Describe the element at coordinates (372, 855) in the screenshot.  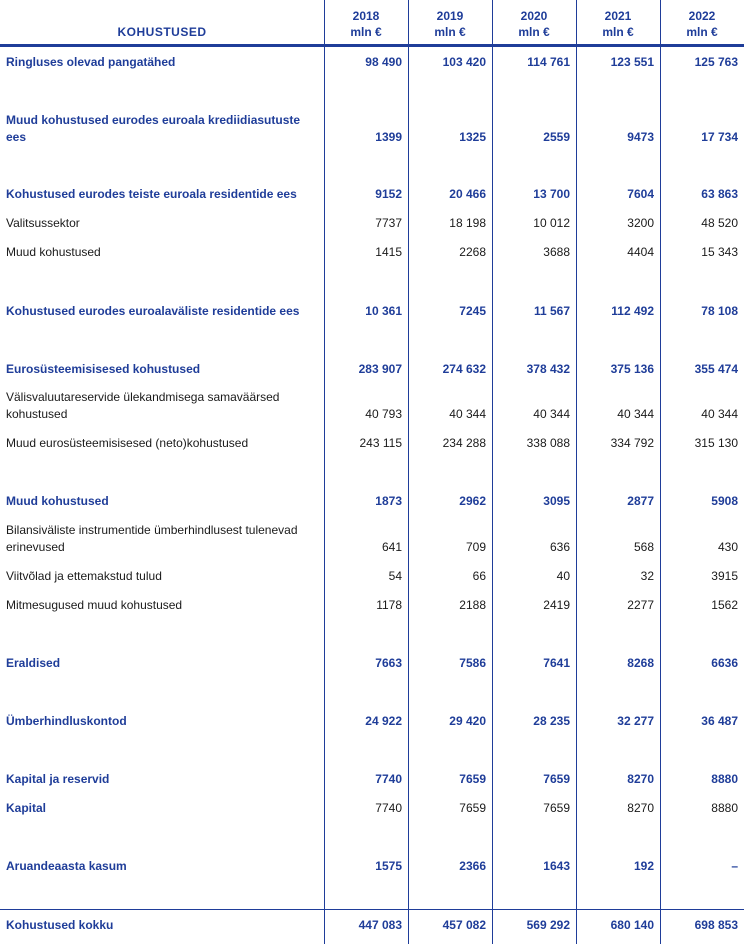
I see `table-row: Aruandeaasta kasum 1575 2366 1643 192 –` at that location.